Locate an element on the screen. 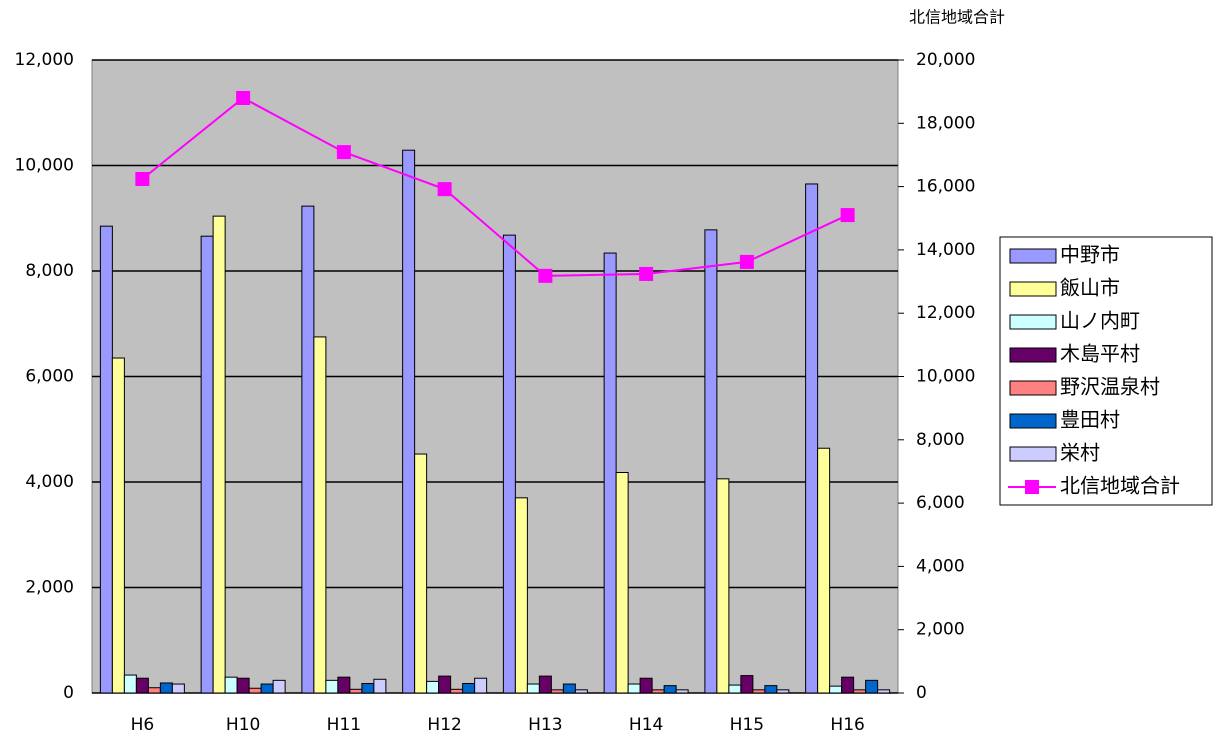 The width and height of the screenshot is (1229, 740). x-tick-label: H13 is located at coordinates (545, 725).